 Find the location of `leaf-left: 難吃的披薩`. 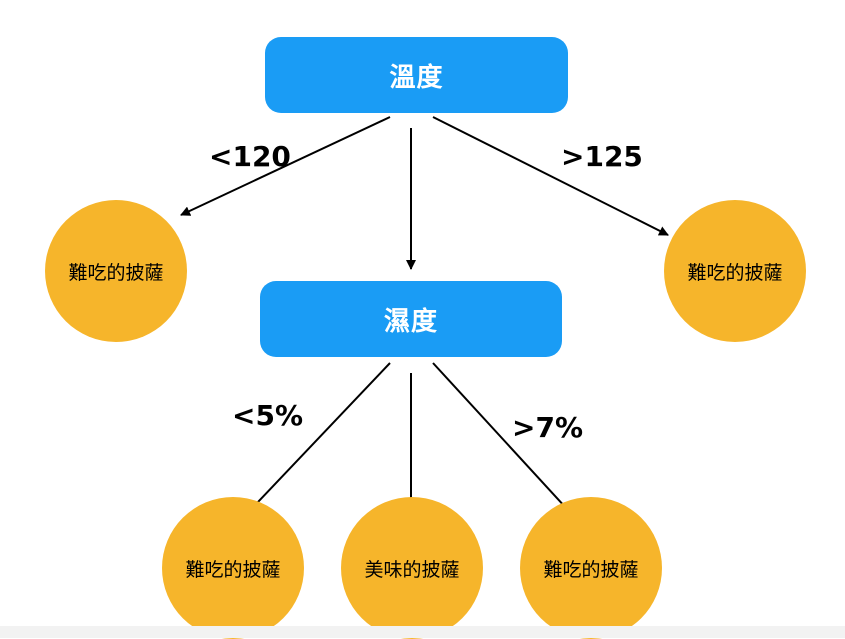

leaf-left: 難吃的披薩 is located at coordinates (116, 271).